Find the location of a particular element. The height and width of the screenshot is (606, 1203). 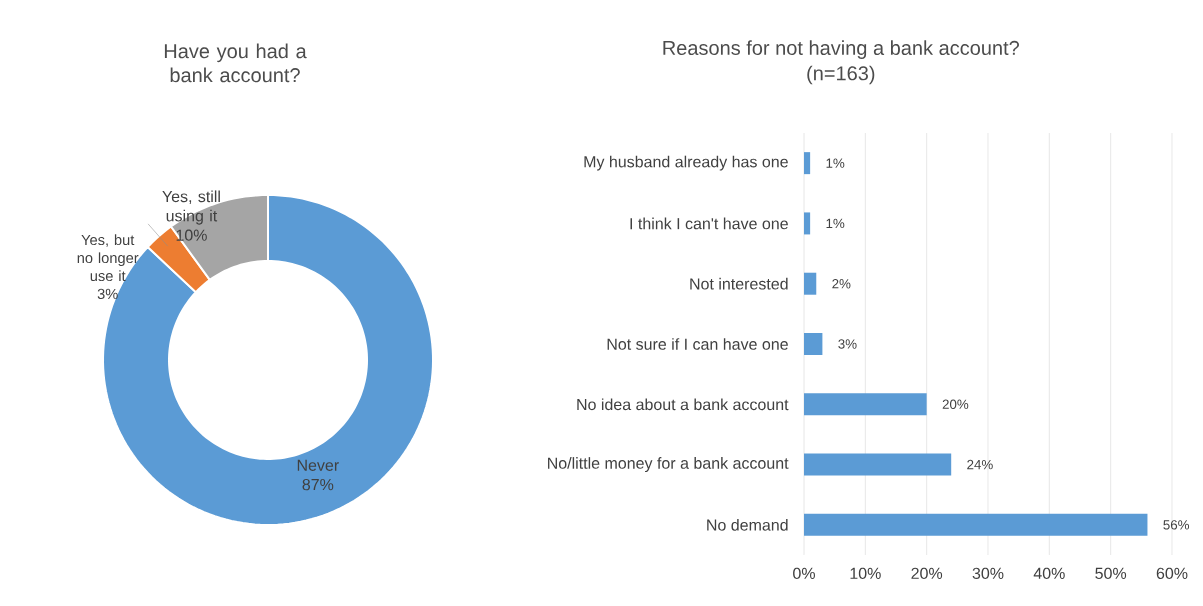

data-label: 24% is located at coordinates (980, 464).